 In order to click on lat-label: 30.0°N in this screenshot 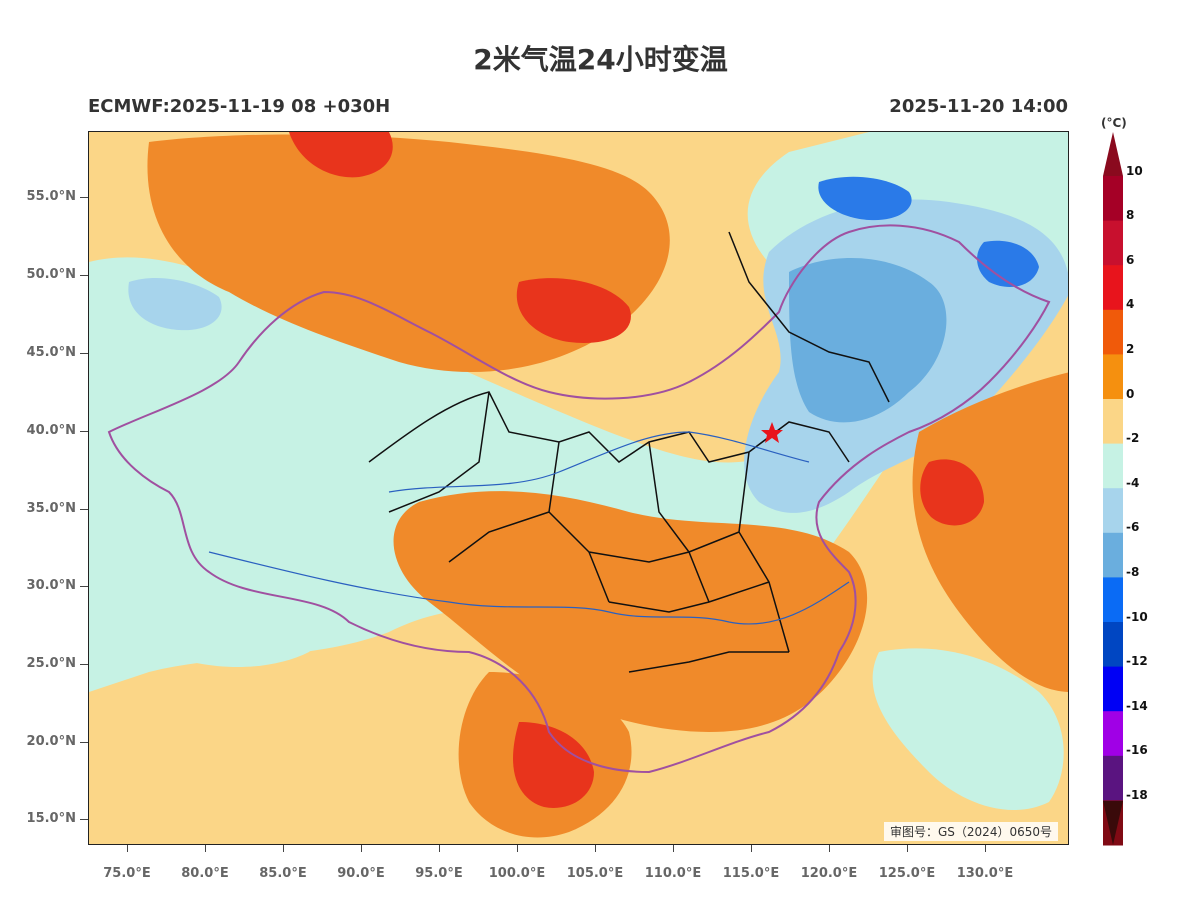, I will do `click(51, 585)`.